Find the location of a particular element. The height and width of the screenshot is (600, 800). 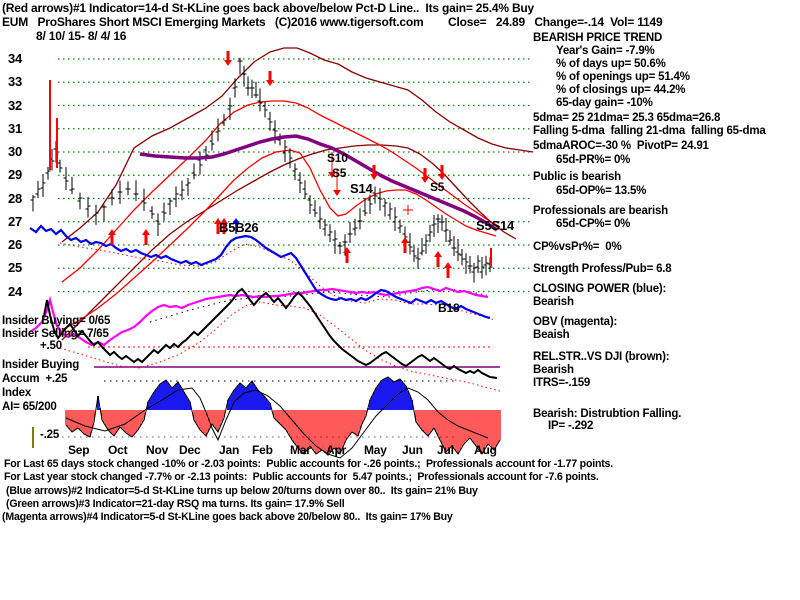

closing-power-line is located at coordinates (260, 272).